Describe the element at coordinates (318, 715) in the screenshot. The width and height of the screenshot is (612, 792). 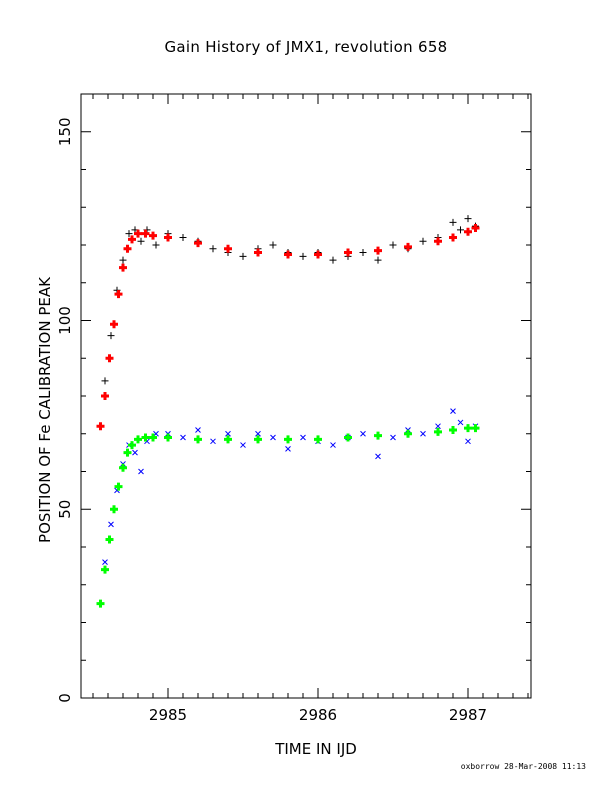
I see `x-tick-label: 2986` at that location.